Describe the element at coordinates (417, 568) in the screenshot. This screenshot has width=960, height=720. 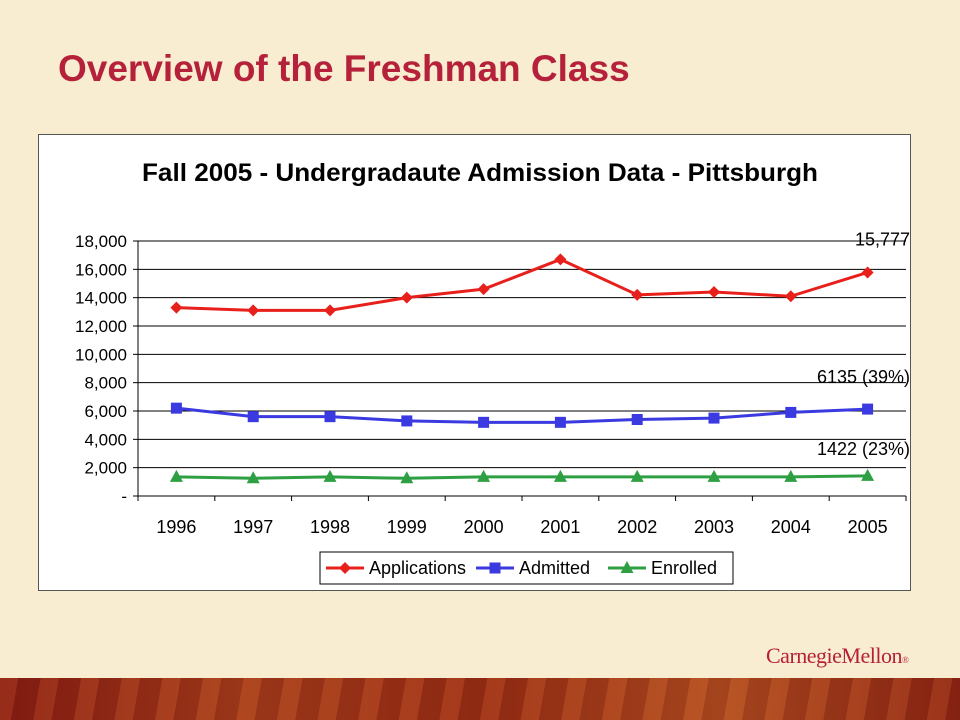
I see `applications-legend-label: Applications` at that location.